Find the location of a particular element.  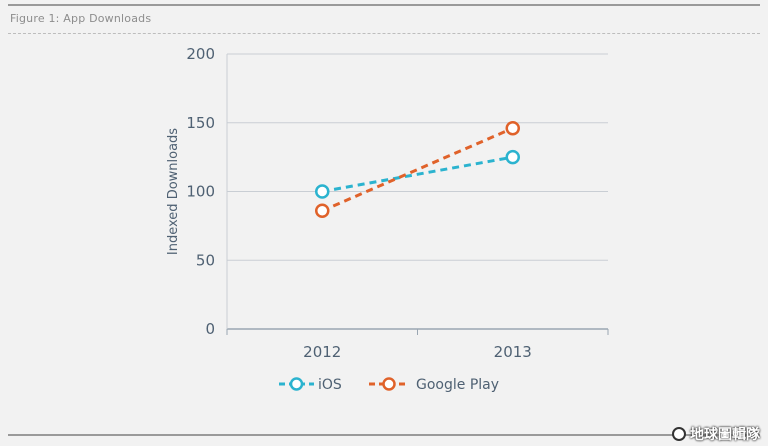

y-tick-label: 0 is located at coordinates (210, 329).